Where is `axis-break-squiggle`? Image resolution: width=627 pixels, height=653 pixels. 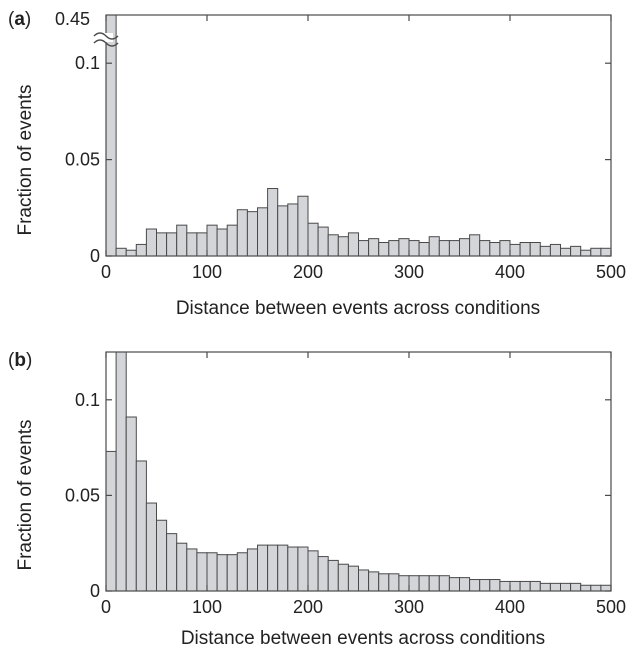
axis-break-squiggle is located at coordinates (106, 36).